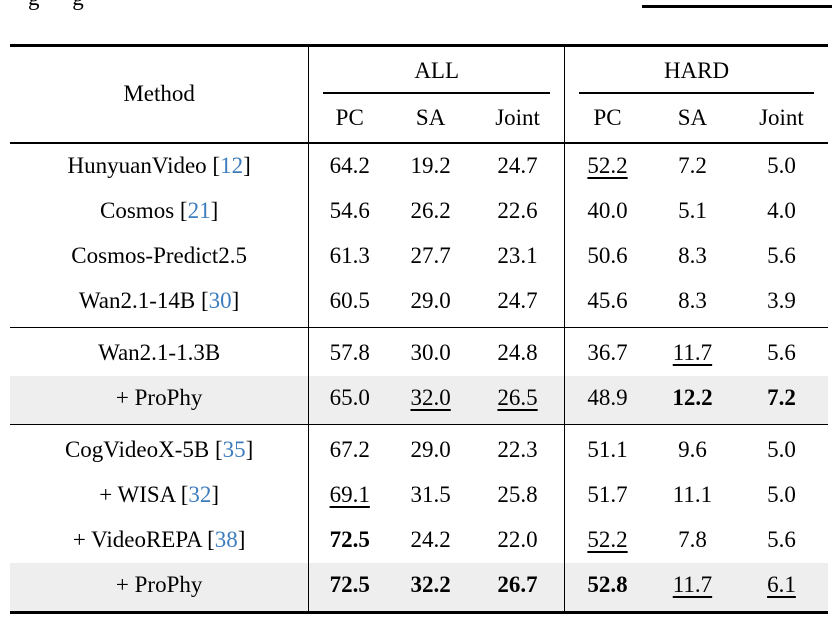 This screenshot has width=836, height=632. What do you see at coordinates (159, 585) in the screenshot?
I see `method-name: + ProPhy` at bounding box center [159, 585].